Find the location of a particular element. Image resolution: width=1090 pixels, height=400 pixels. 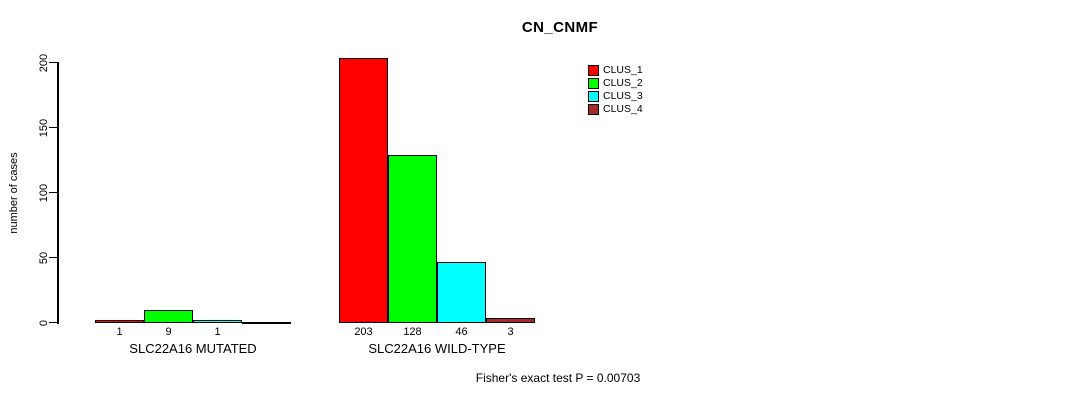

legend-label: CLUS_1 is located at coordinates (623, 70).